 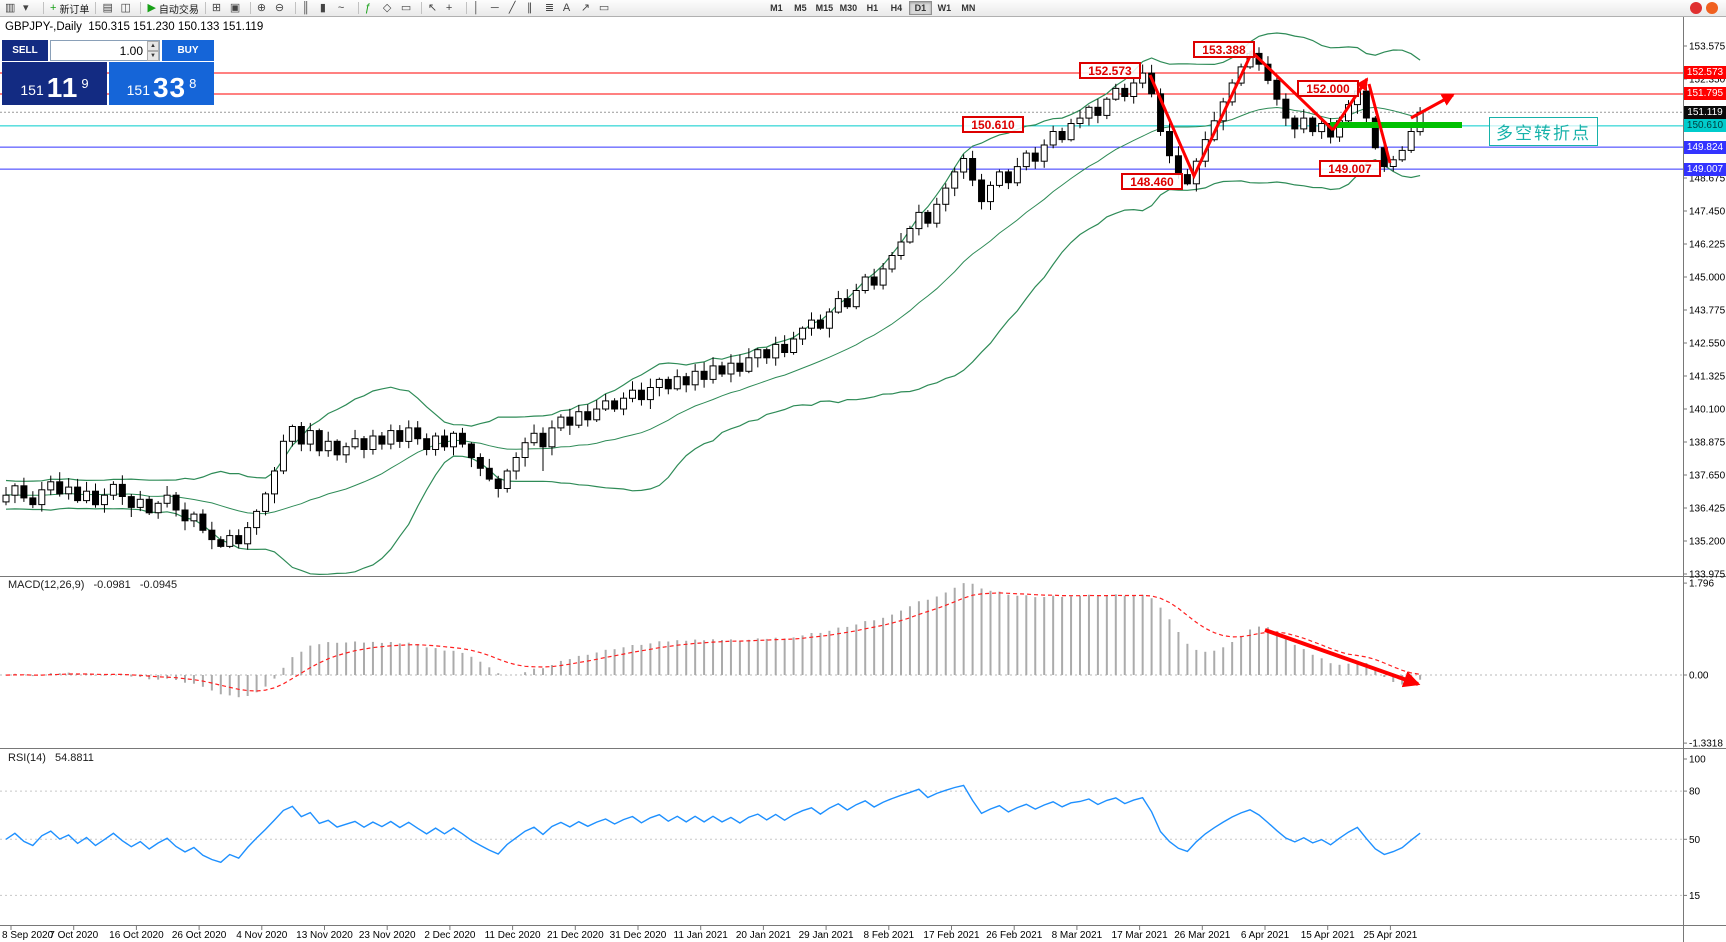 What do you see at coordinates (282, 8) in the screenshot?
I see `zoom-out-icon: ⊖` at bounding box center [282, 8].